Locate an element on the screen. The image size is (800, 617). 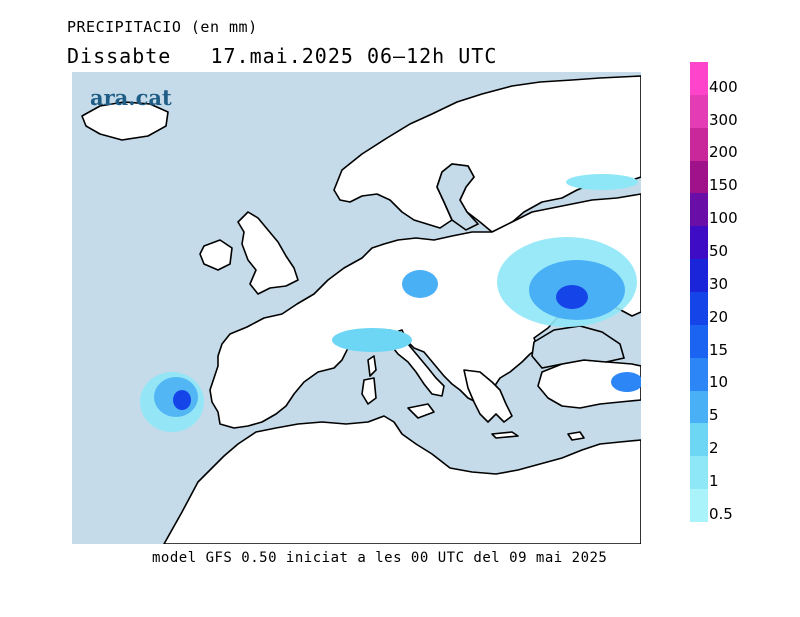
land-corsica is located at coordinates (372, 366).